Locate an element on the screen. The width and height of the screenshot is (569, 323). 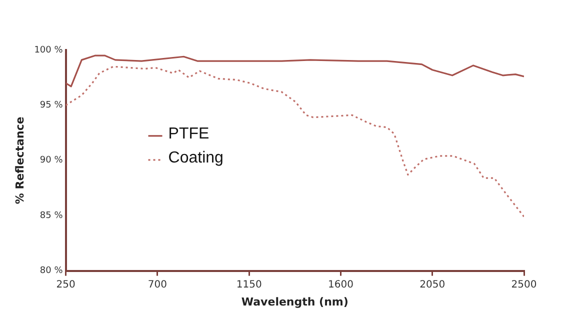
y-tick-label: 95 % is located at coordinates (52, 105).